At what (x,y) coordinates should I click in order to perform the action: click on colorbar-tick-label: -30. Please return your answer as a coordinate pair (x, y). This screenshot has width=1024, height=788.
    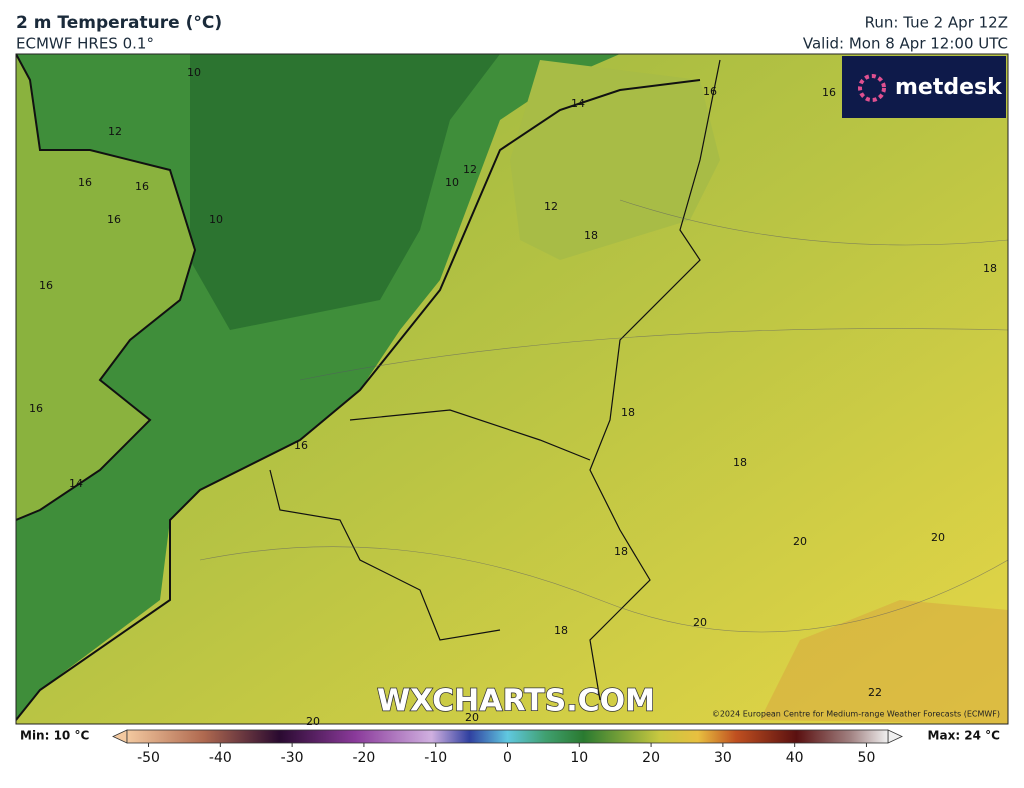
    Looking at the image, I should click on (292, 758).